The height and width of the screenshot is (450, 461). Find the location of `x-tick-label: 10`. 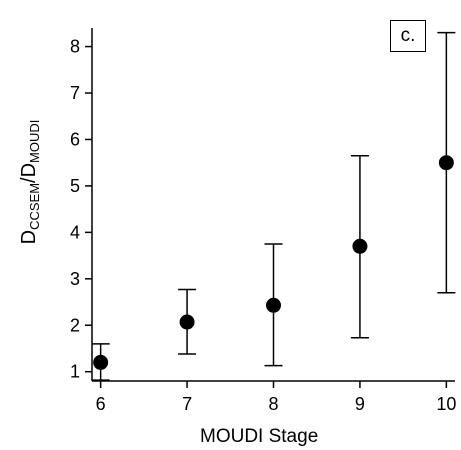

x-tick-label: 10 is located at coordinates (446, 404).